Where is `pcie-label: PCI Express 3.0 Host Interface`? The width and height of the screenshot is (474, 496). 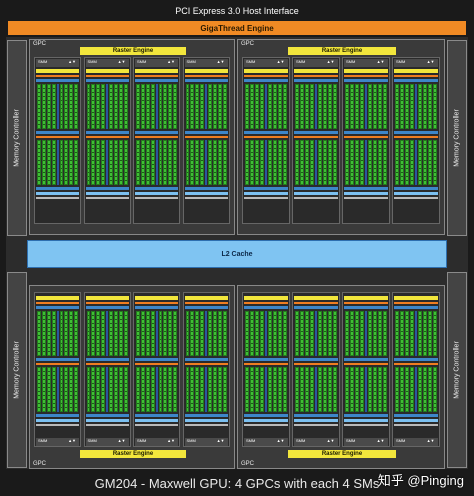
pcie-label: PCI Express 3.0 Host Interface is located at coordinates (237, 11).